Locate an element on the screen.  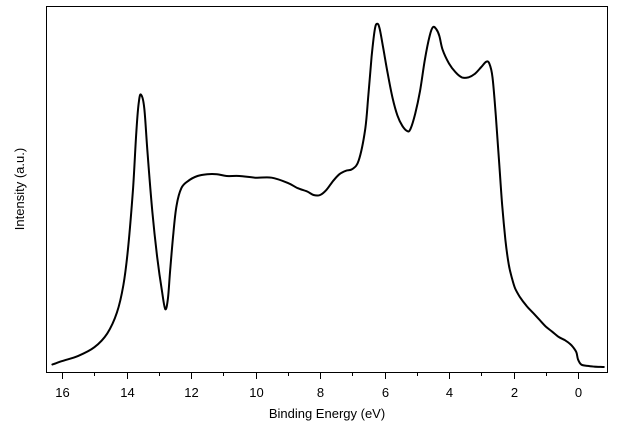
x-axis-ticks is located at coordinates (320, 375).